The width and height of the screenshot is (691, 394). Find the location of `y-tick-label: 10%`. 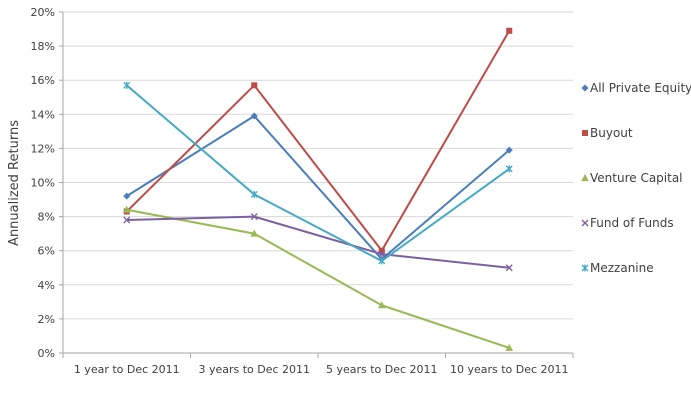

y-tick-label: 10% is located at coordinates (43, 183).